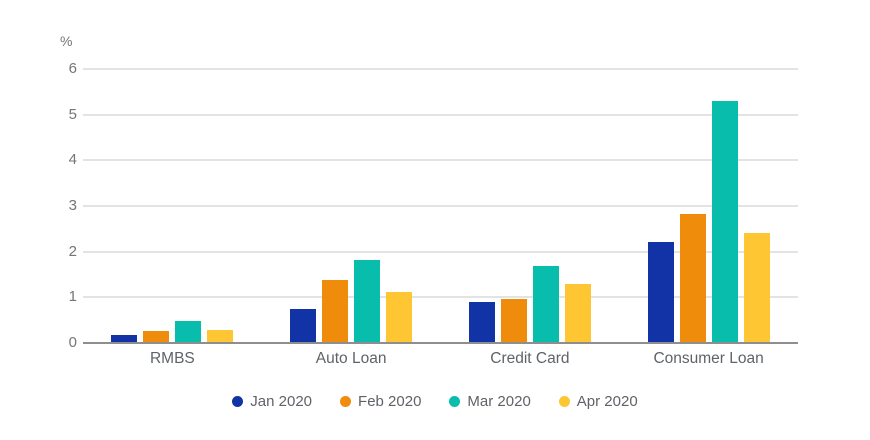 This screenshot has width=870, height=440. I want to click on bar-jan-2020-consumer-loan, so click(660, 292).